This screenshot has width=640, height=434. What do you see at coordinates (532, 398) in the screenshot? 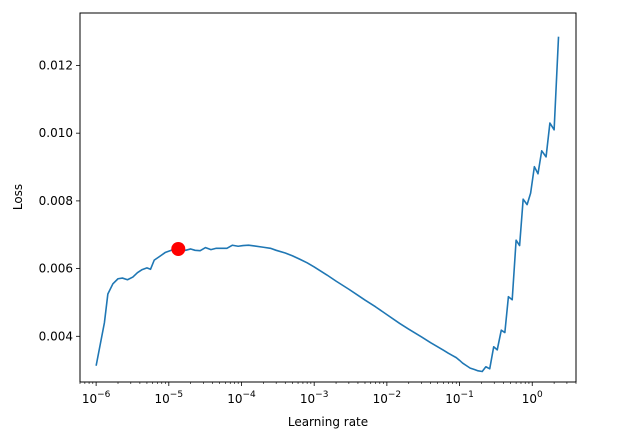
I see `x-tick-label: 10⁰` at bounding box center [532, 398].